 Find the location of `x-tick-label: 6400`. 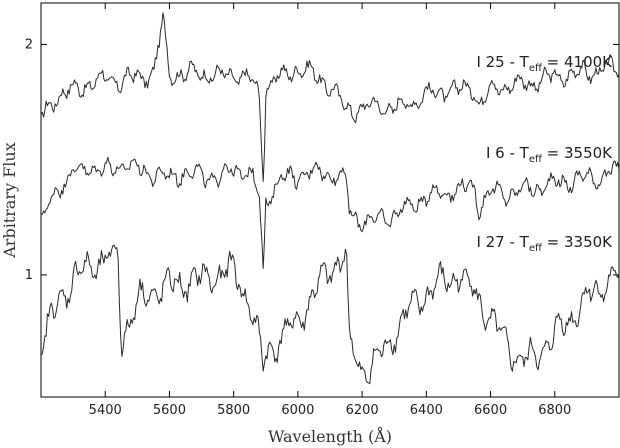

x-tick-label: 6400 is located at coordinates (426, 410).